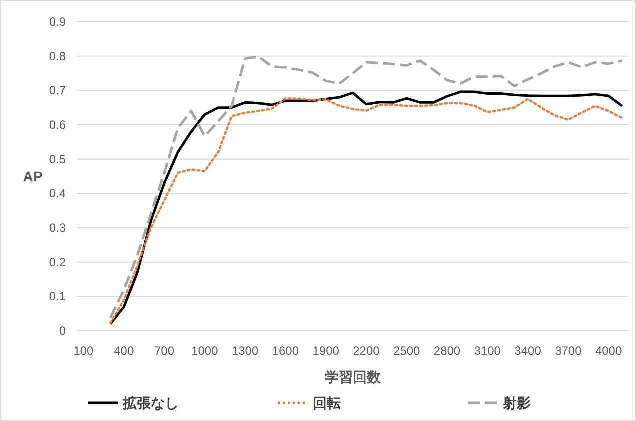 The image size is (636, 421). What do you see at coordinates (57, 22) in the screenshot?
I see `y-tick-label: 0.9` at bounding box center [57, 22].